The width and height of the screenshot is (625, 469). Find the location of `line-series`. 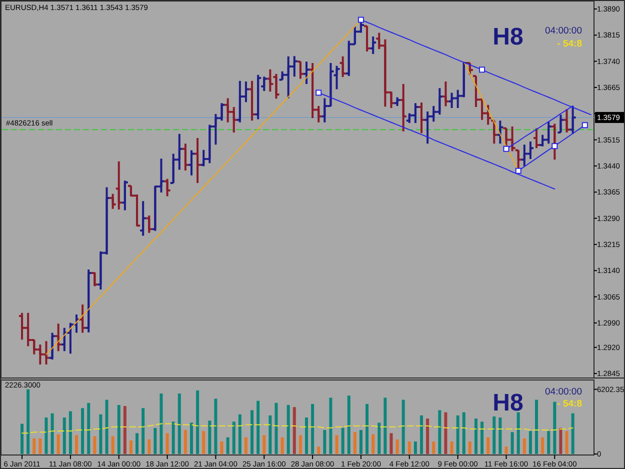

line-series is located at coordinates (298, 428).